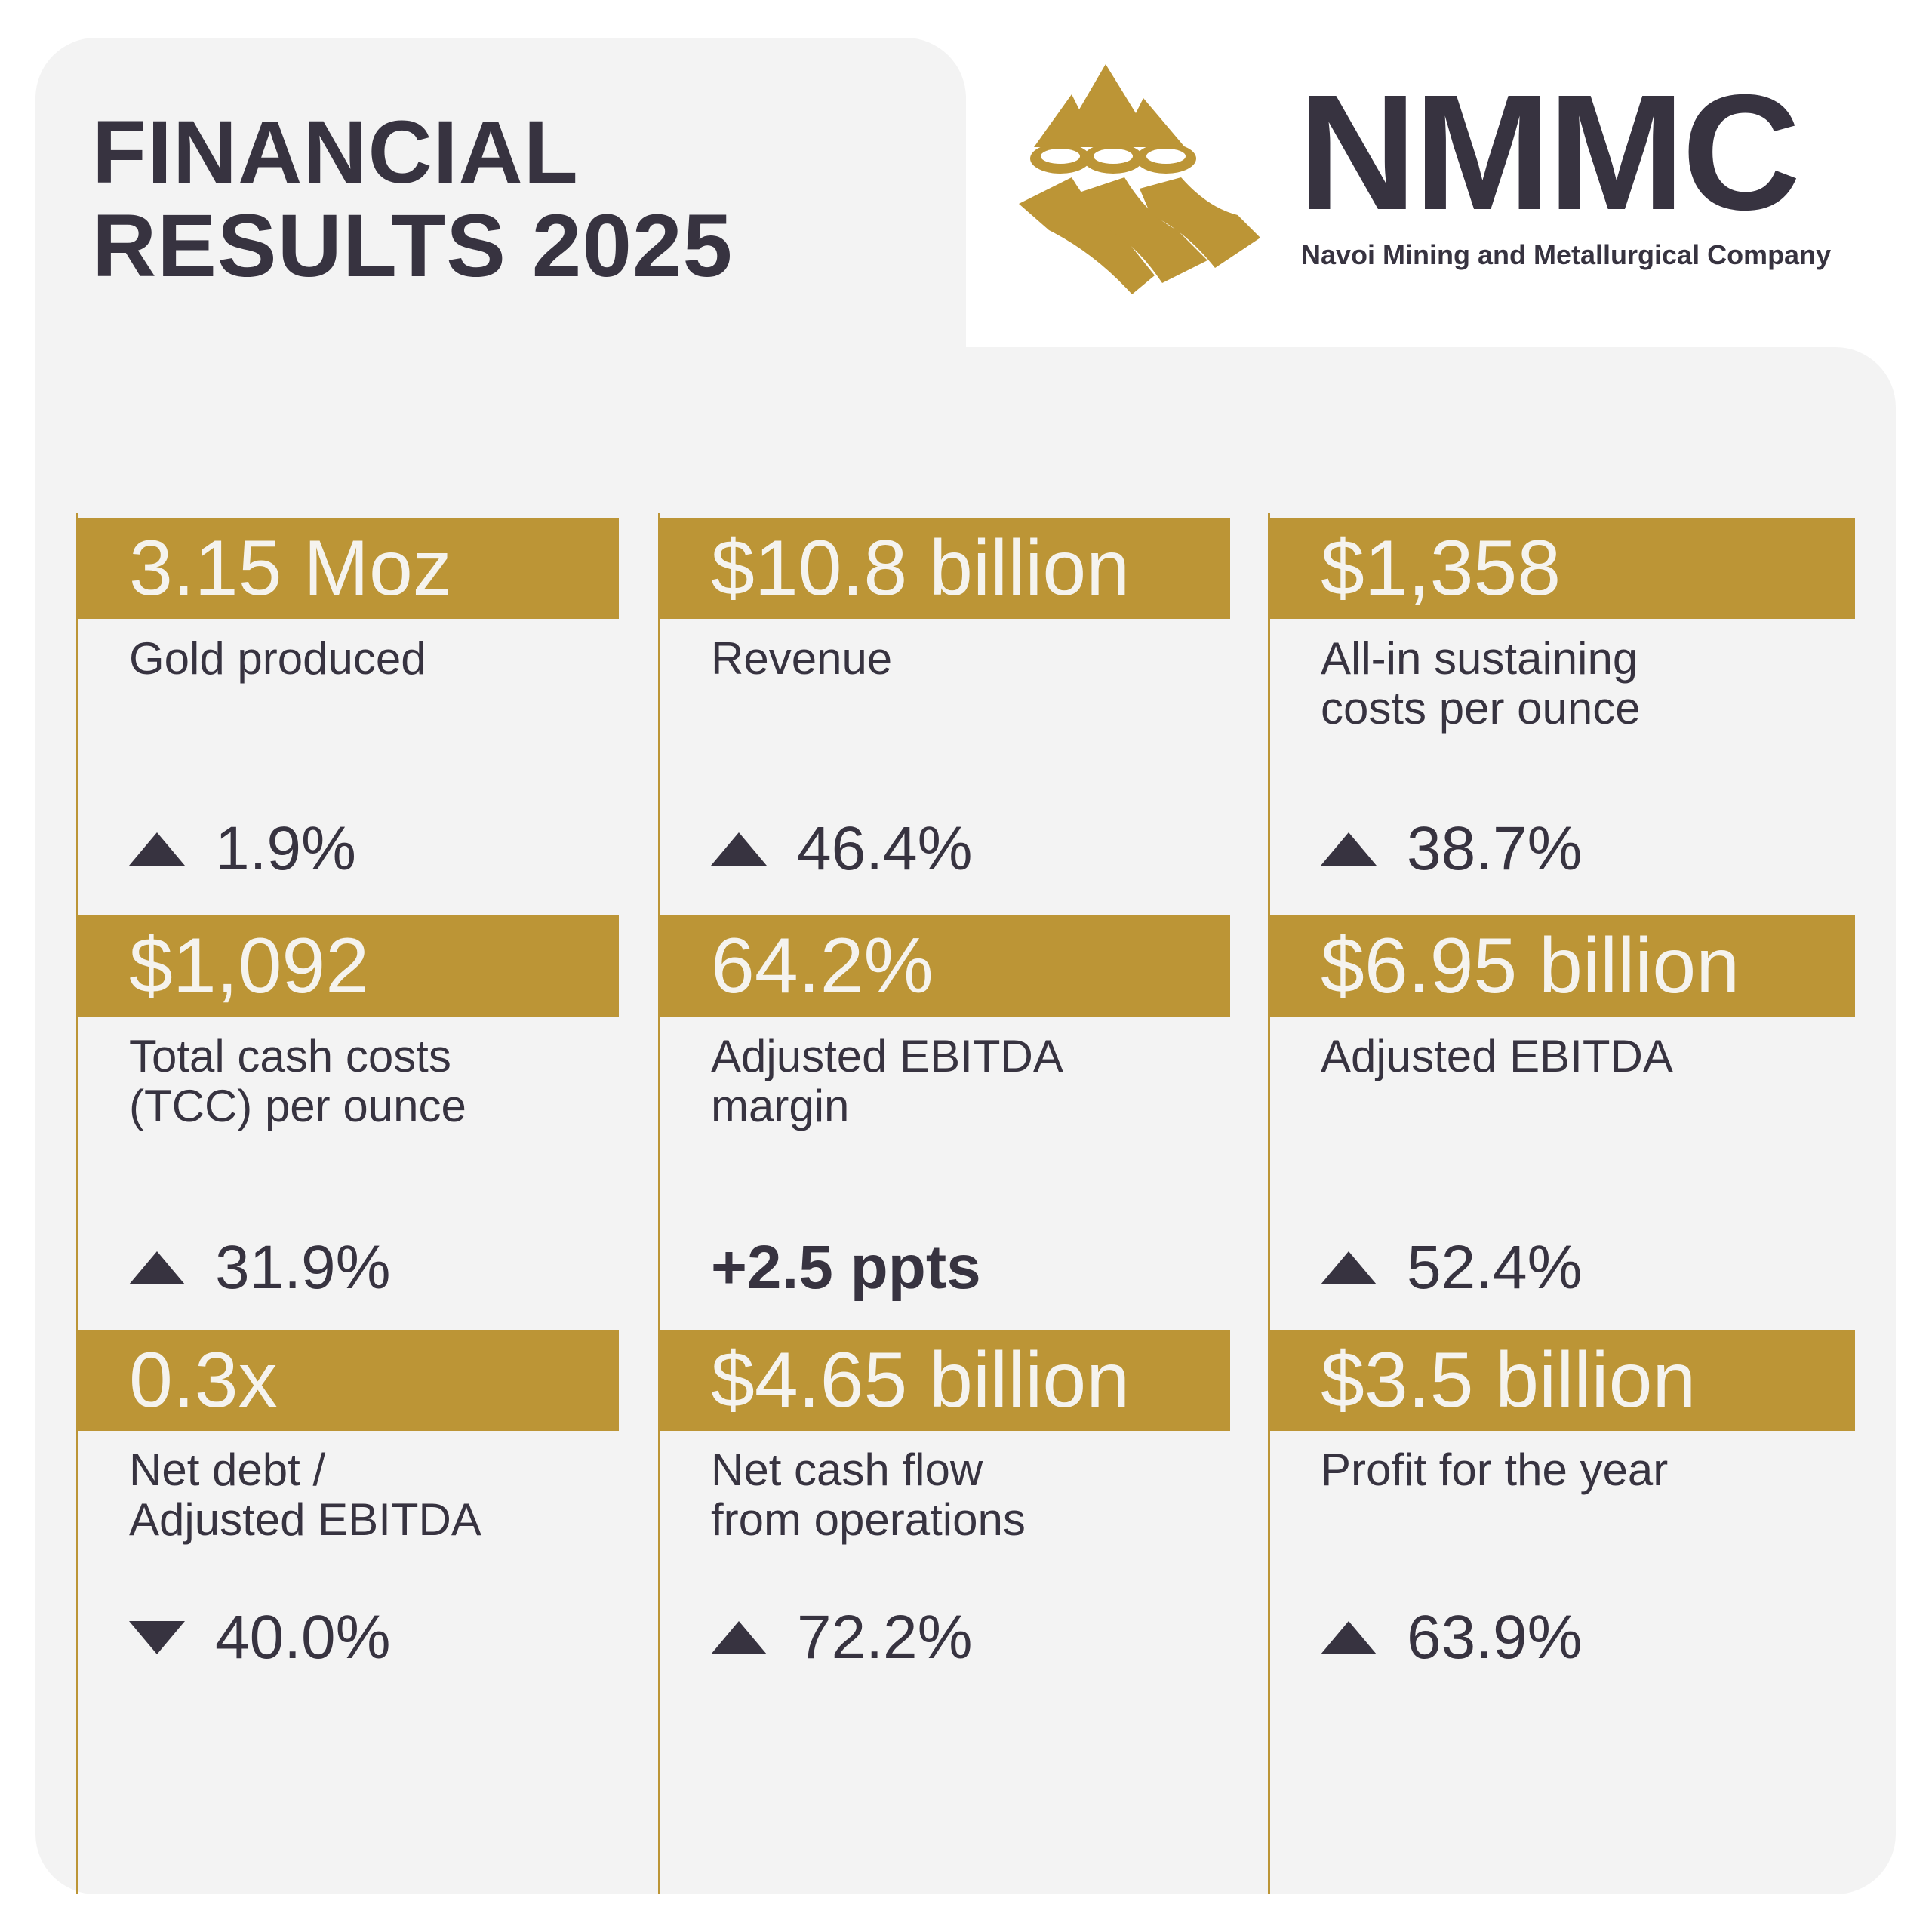 The width and height of the screenshot is (1932, 1932). I want to click on brand-name: NMMC, so click(1549, 153).